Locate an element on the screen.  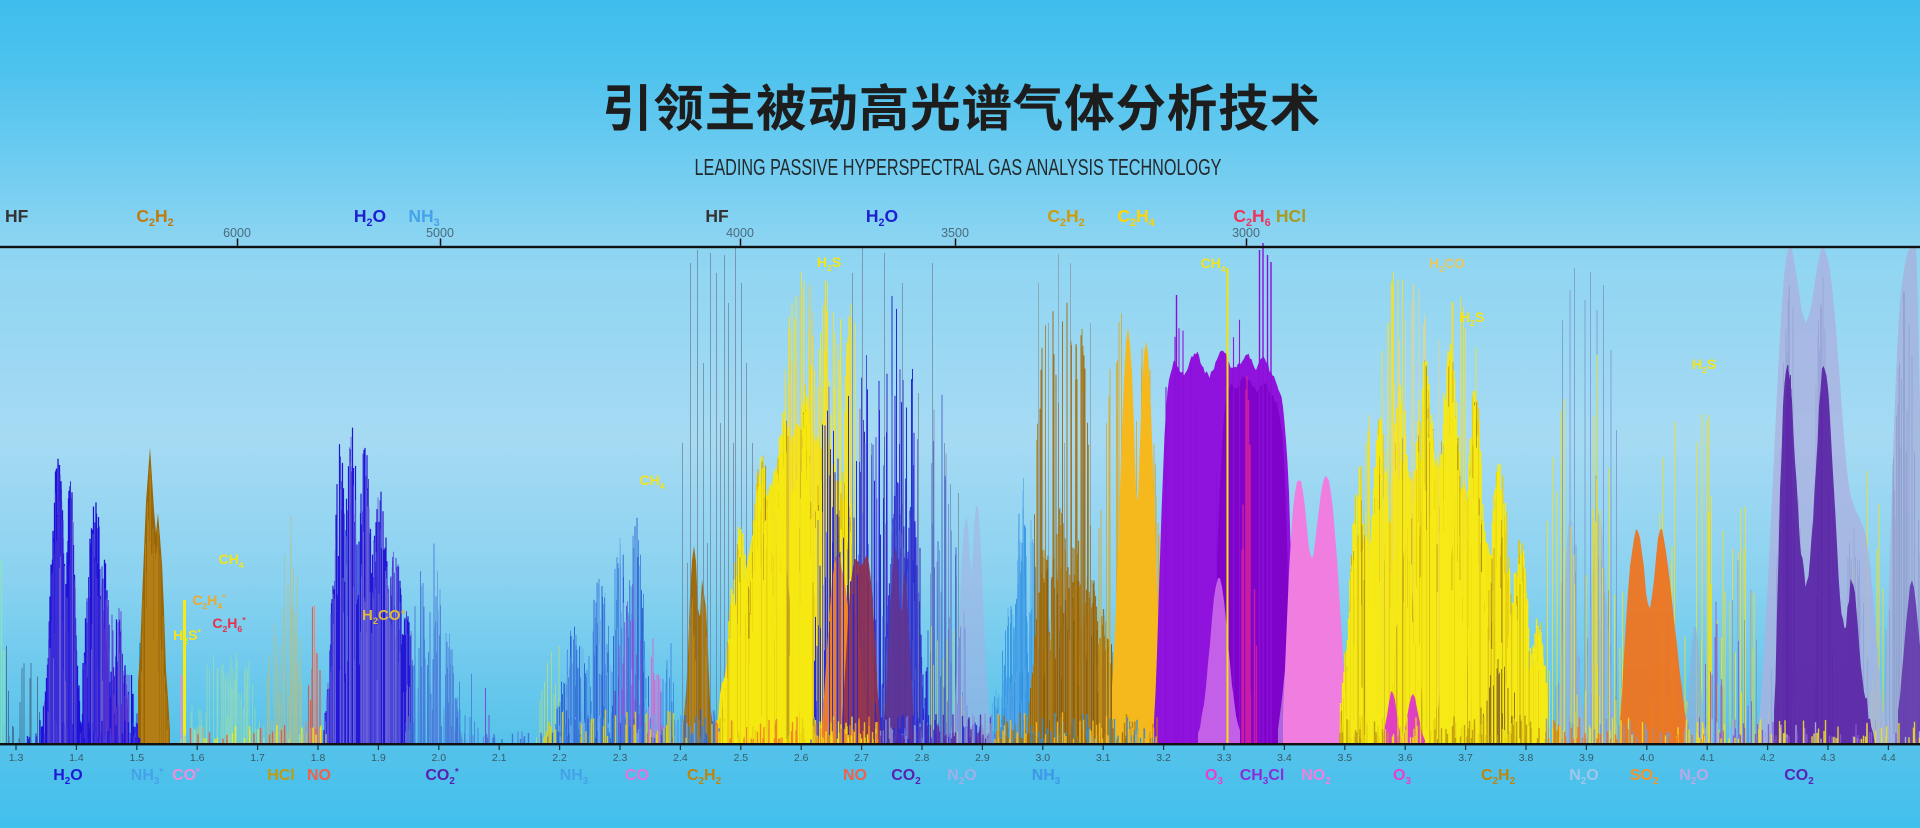
svg-text: 2.8 is located at coordinates (922, 758).